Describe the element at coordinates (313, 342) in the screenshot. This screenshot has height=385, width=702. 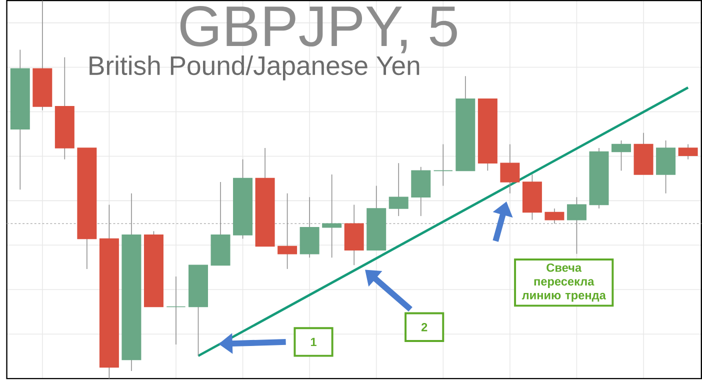
I see `annotation: 1` at that location.